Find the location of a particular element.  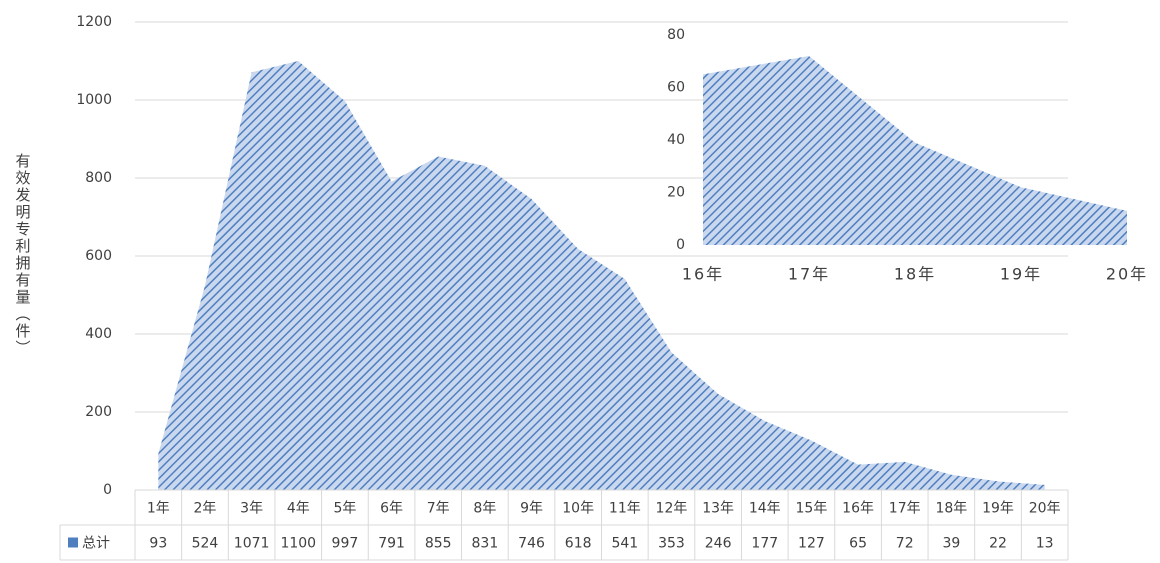

data-label: 1100 is located at coordinates (298, 544).